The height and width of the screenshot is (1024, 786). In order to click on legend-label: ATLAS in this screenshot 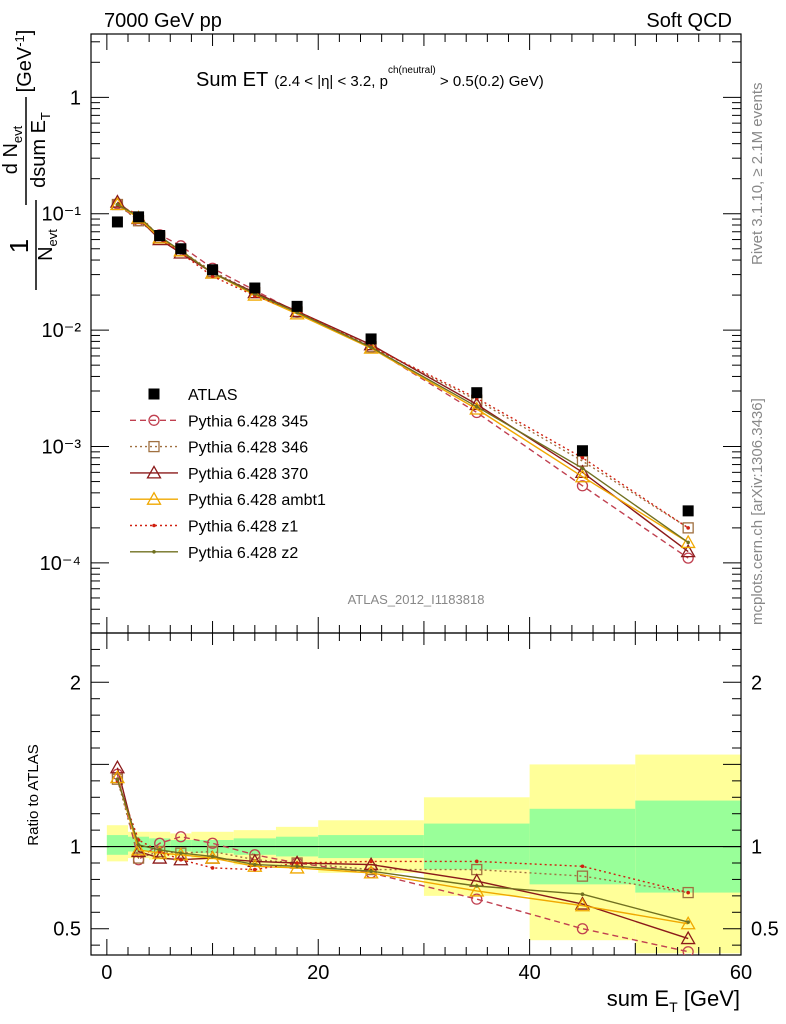, I will do `click(213, 395)`.